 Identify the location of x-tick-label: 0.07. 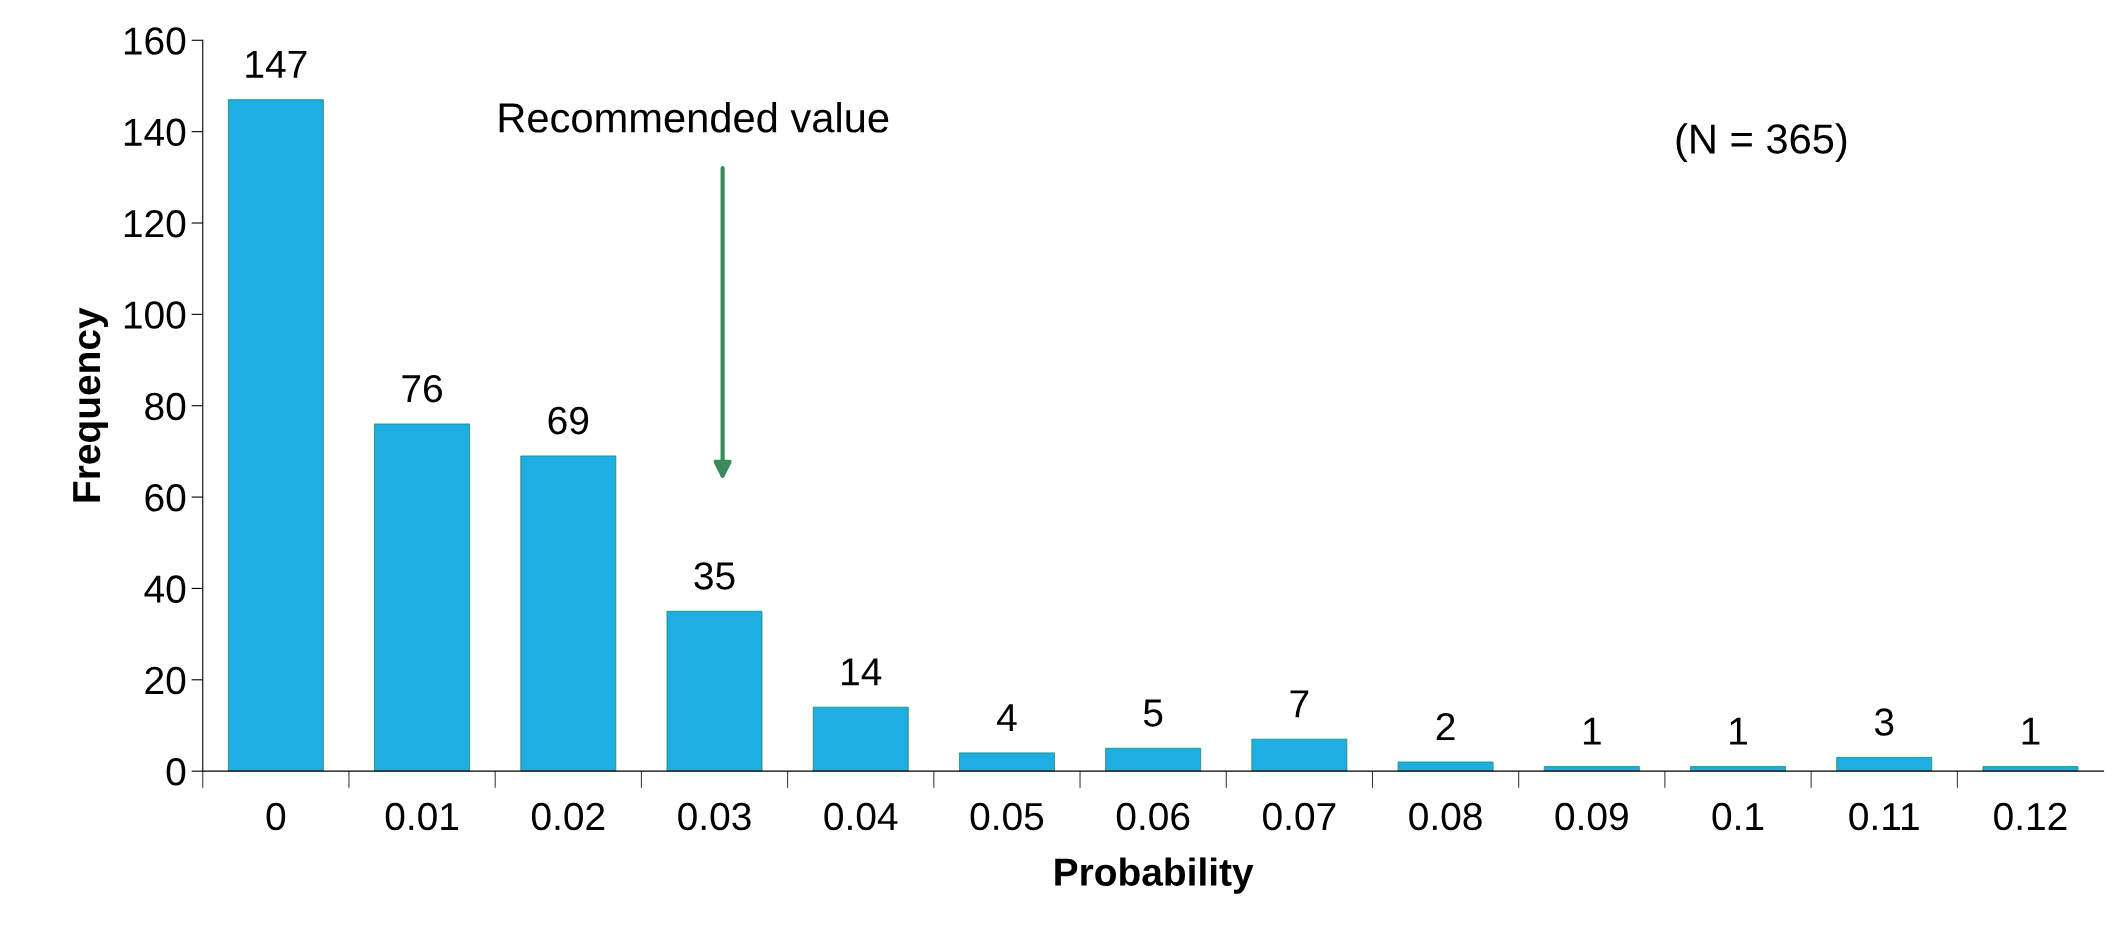
(1299, 816).